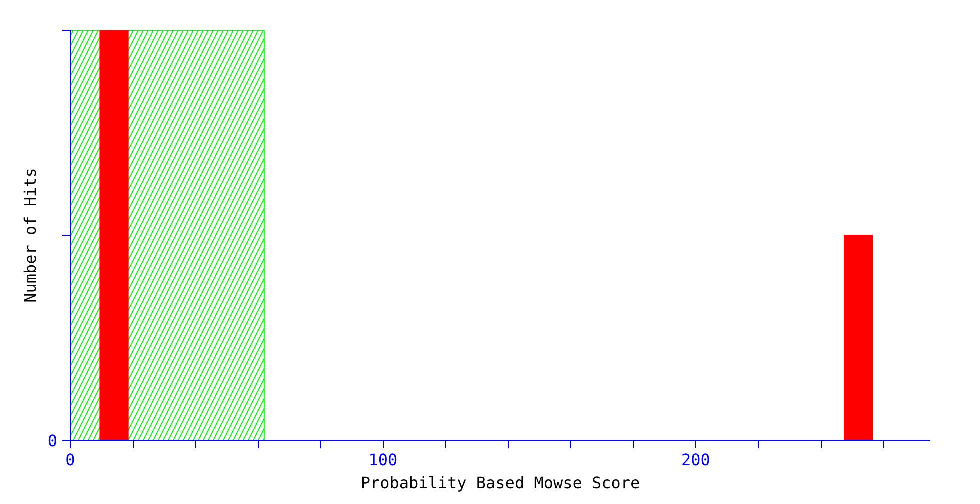  Describe the element at coordinates (71, 460) in the screenshot. I see `x-tick-label: 0` at that location.